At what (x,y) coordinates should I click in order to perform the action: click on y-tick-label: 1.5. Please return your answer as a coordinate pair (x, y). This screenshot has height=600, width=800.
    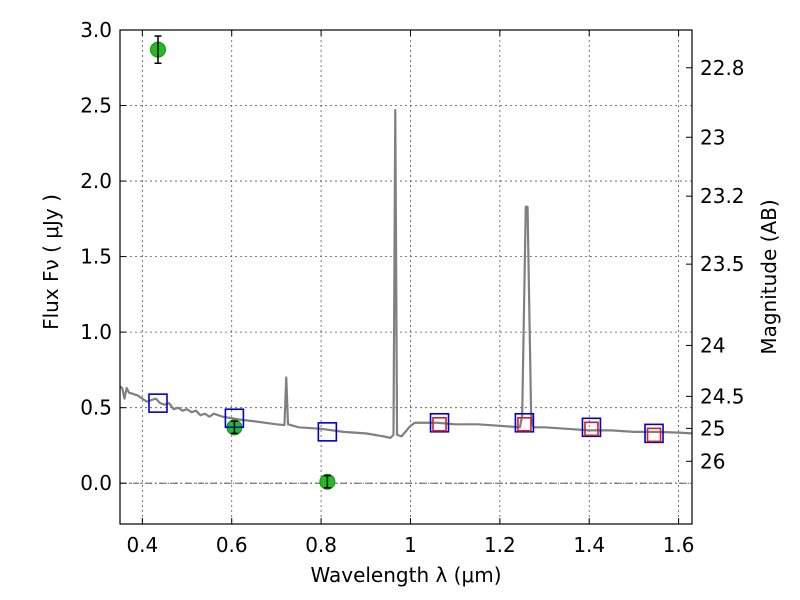
    Looking at the image, I should click on (96, 257).